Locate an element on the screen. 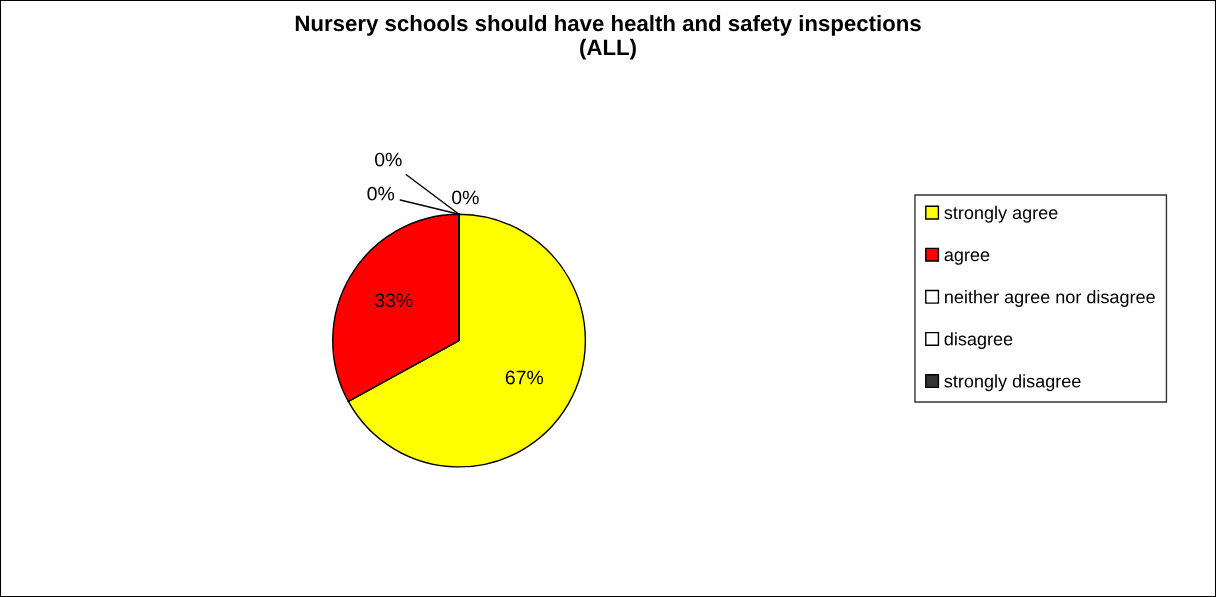 Image resolution: width=1216 pixels, height=597 pixels. legend-label: disagree is located at coordinates (978, 341).